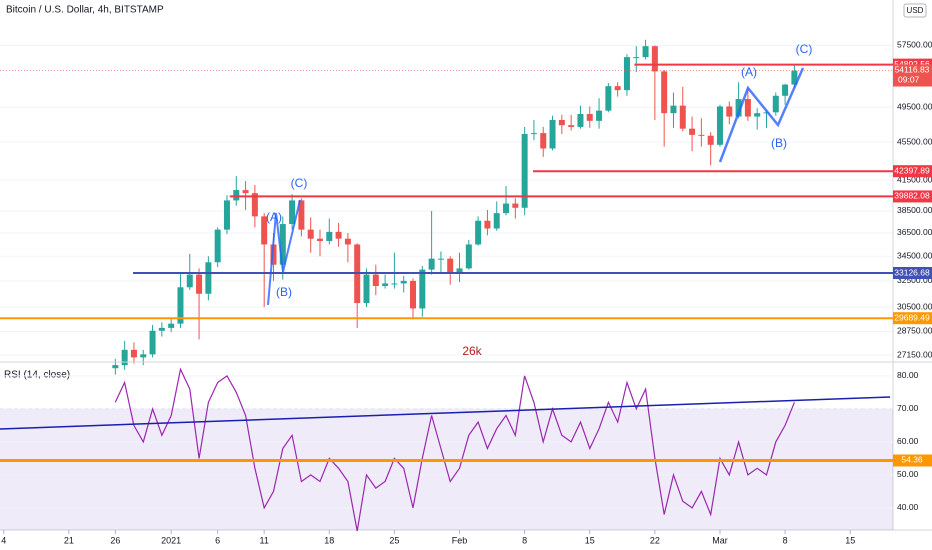  What do you see at coordinates (785, 540) in the screenshot?
I see `x-tick-label: 8` at bounding box center [785, 540].